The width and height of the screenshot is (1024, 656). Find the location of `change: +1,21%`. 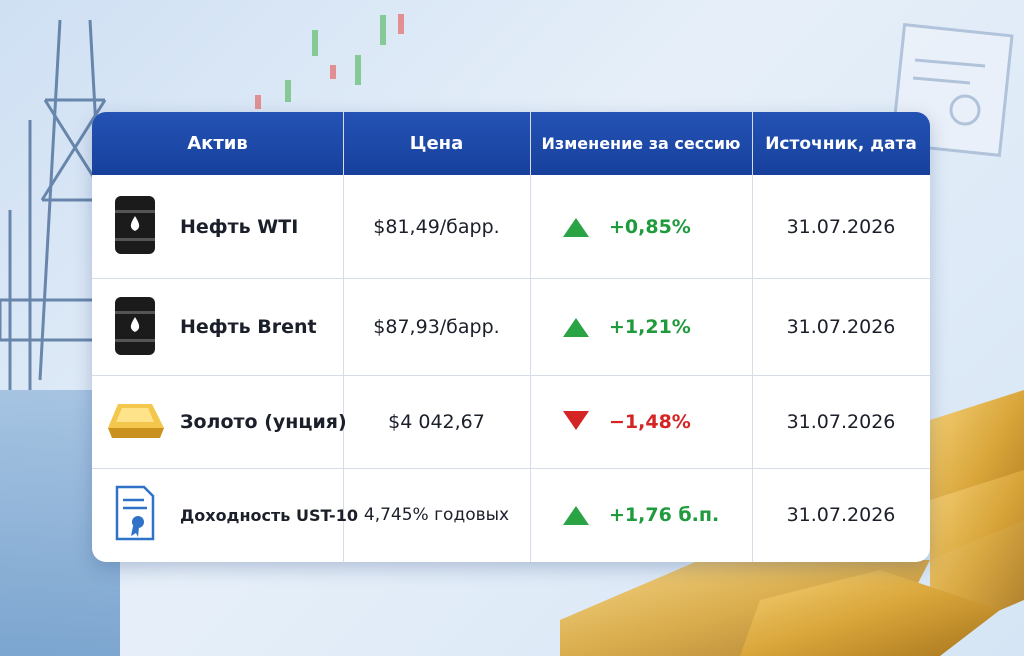

change: +1,21% is located at coordinates (650, 326).